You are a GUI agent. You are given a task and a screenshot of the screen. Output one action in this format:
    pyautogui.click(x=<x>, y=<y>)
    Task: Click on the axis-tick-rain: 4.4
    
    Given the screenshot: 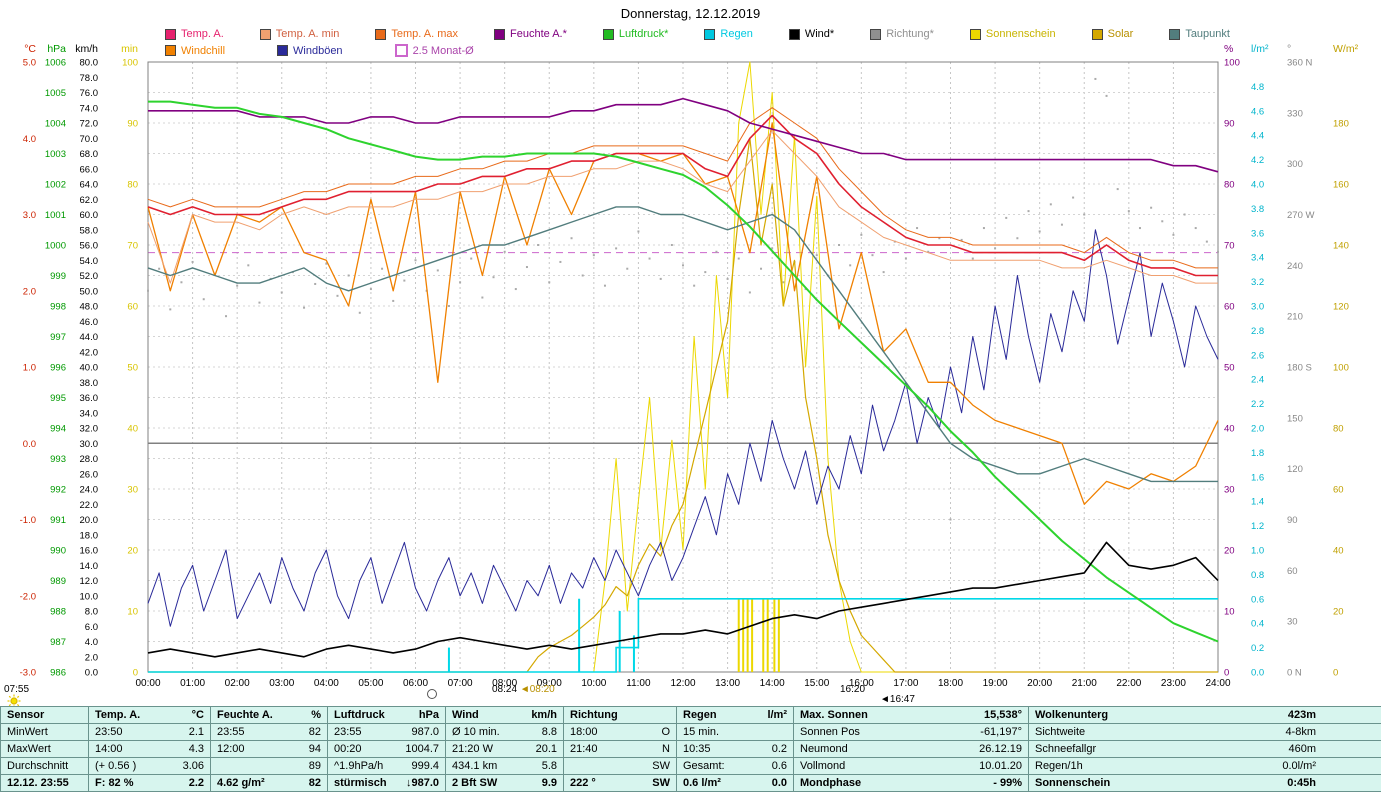 What is the action you would take?
    pyautogui.click(x=1257, y=136)
    